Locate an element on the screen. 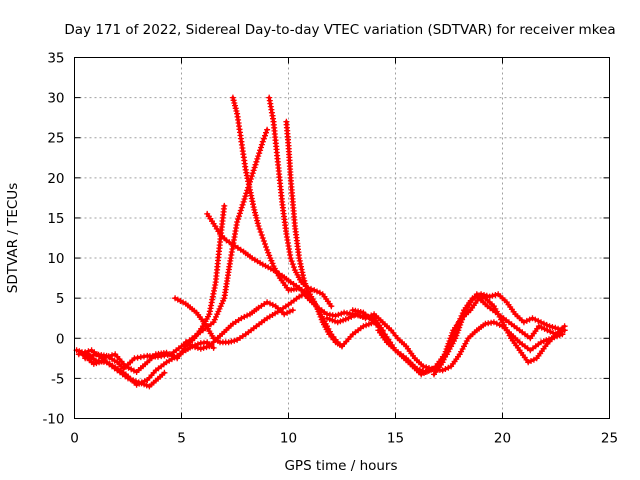 Image resolution: width=640 pixels, height=480 pixels. y-tick-label: -10 is located at coordinates (53, 420).